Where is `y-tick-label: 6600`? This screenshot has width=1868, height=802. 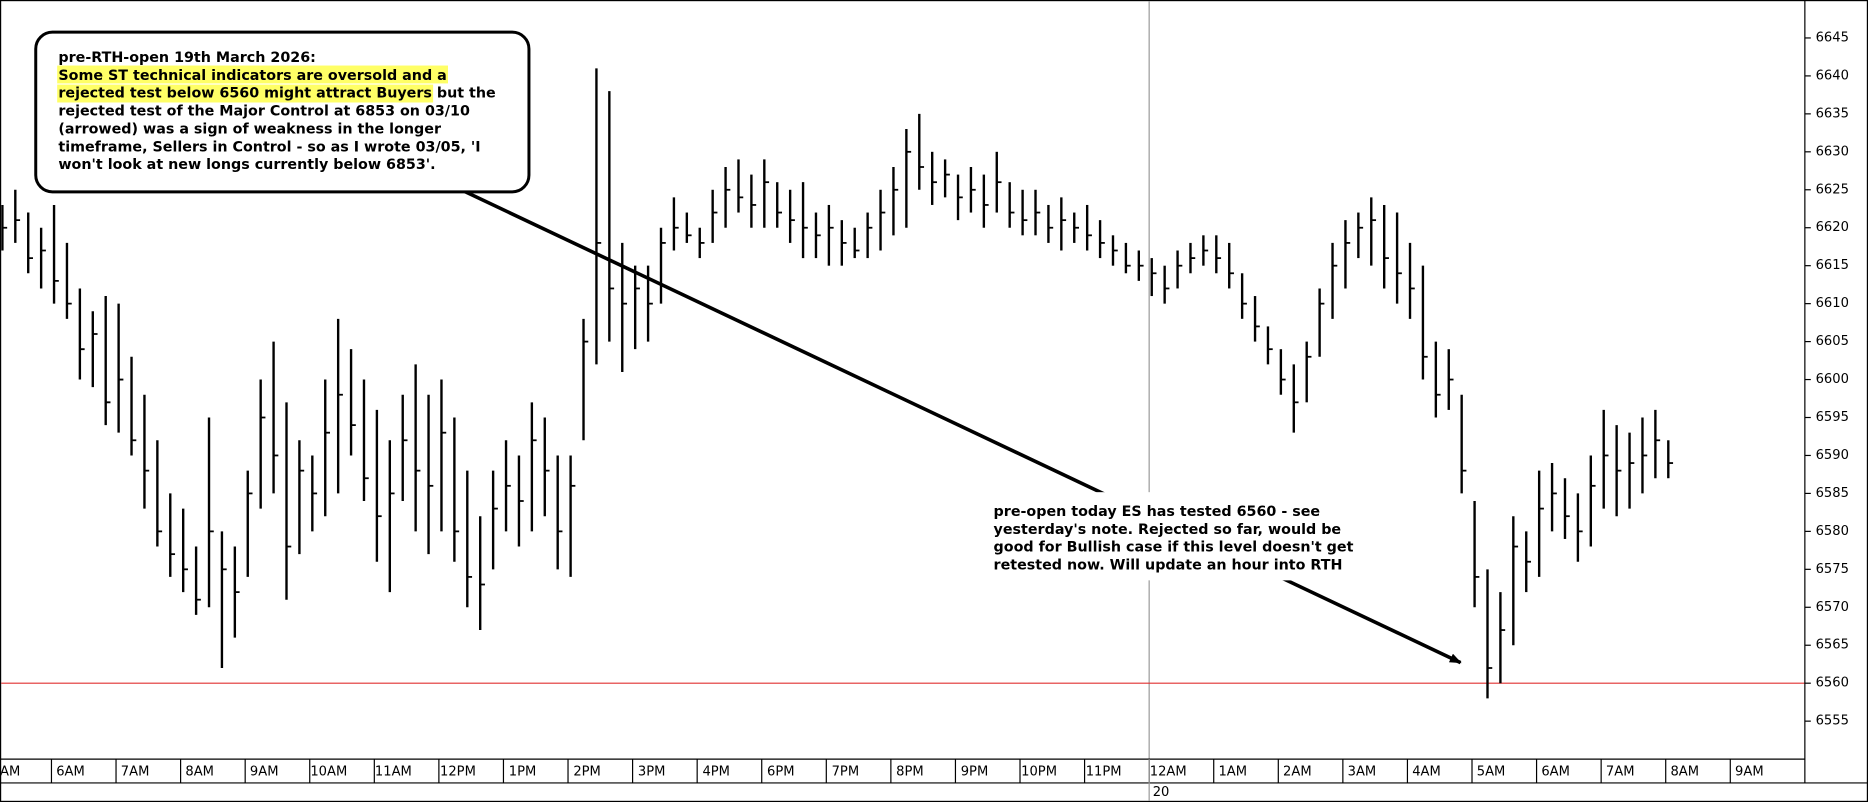 y-tick-label: 6600 is located at coordinates (1832, 379).